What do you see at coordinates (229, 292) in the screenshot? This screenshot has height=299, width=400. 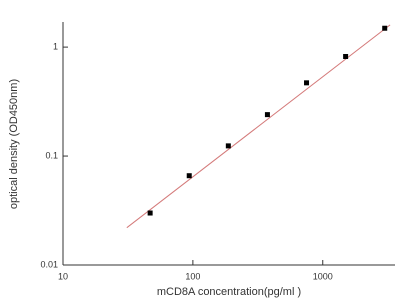 I see `x-axis-label: mCD8A concentration(pg/ml )` at bounding box center [229, 292].